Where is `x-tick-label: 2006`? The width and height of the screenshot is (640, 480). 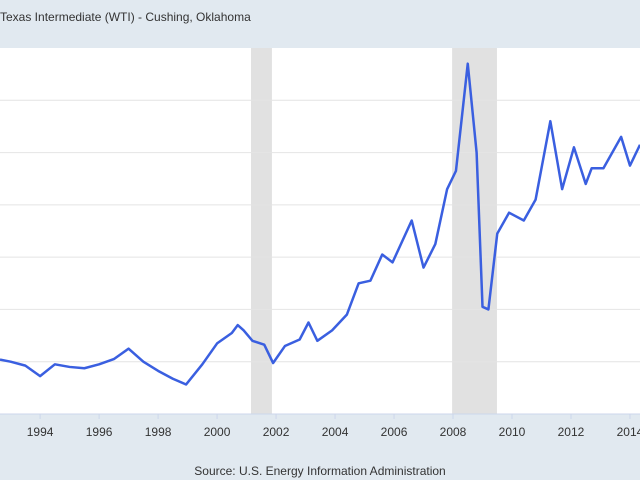 x-tick-label: 2006 is located at coordinates (394, 432).